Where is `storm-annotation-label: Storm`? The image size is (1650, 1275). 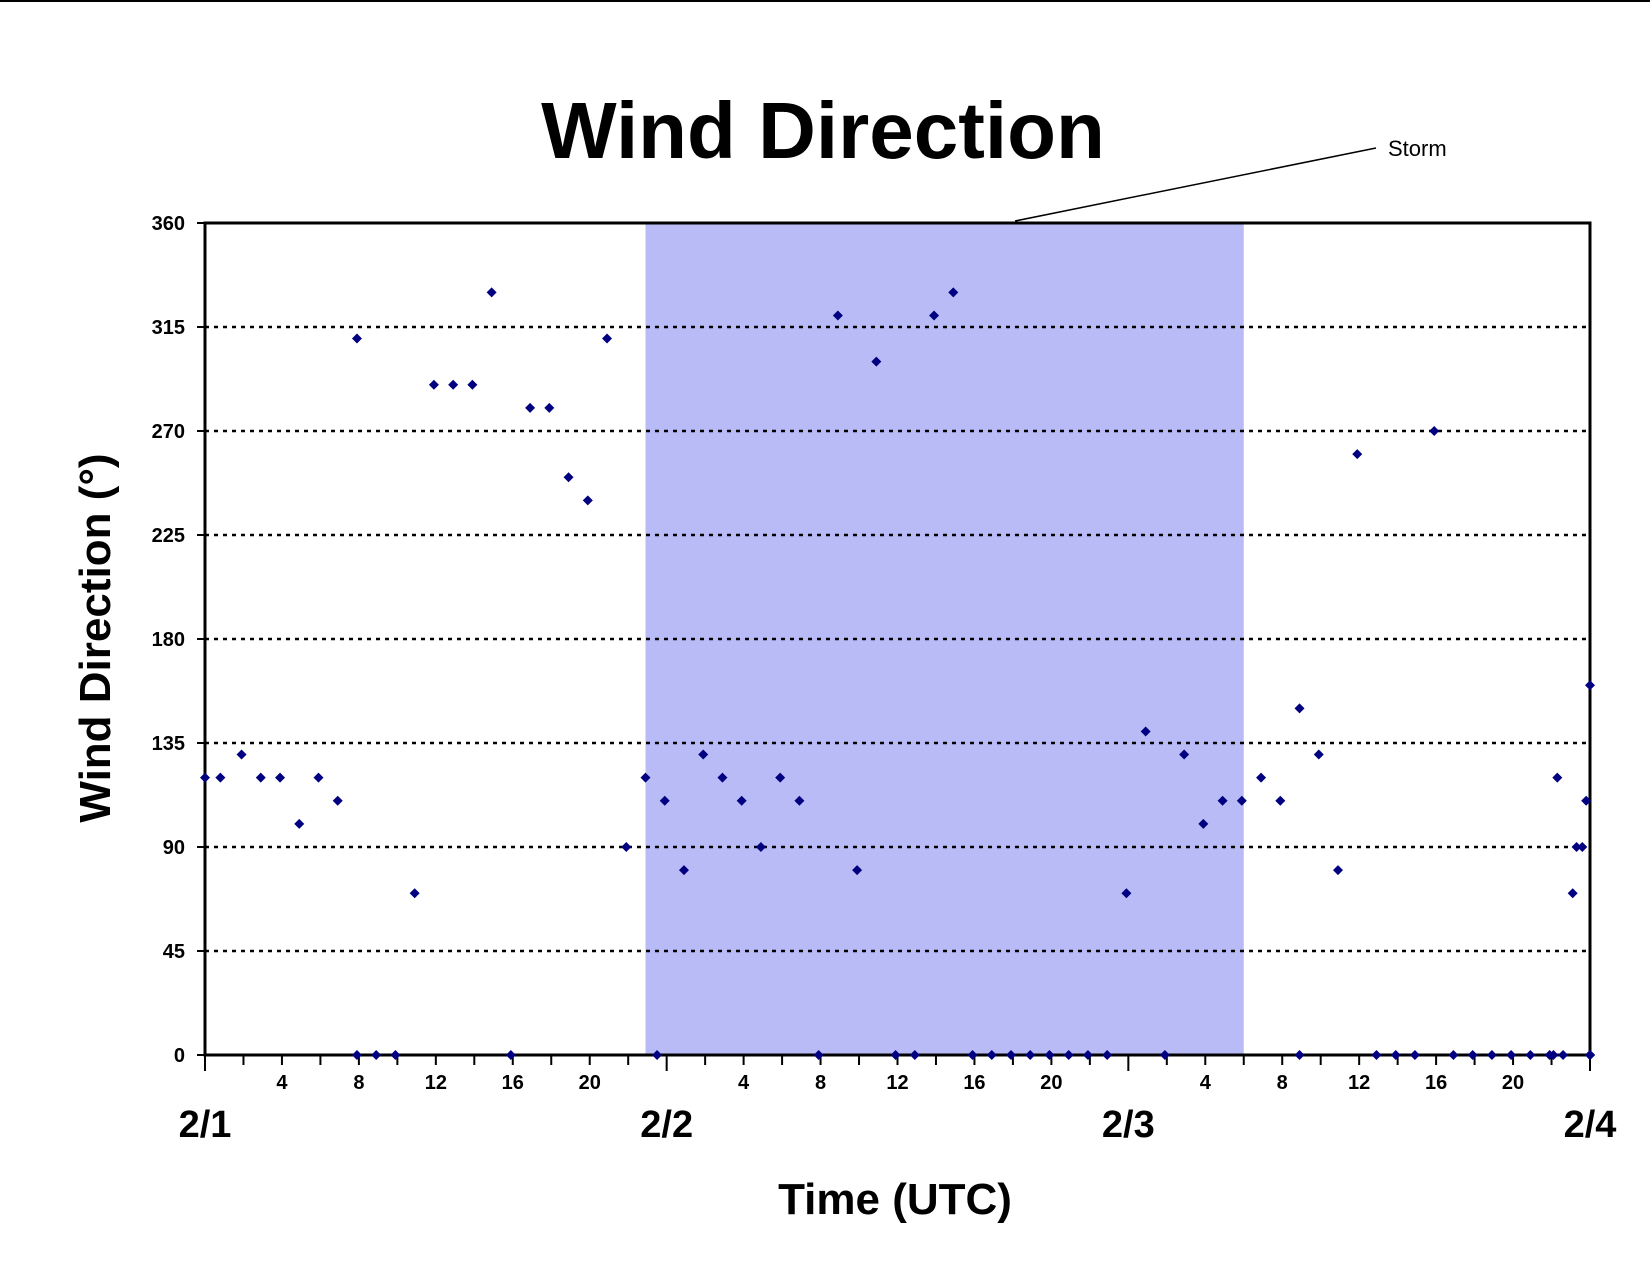
storm-annotation-label: Storm is located at coordinates (1417, 148).